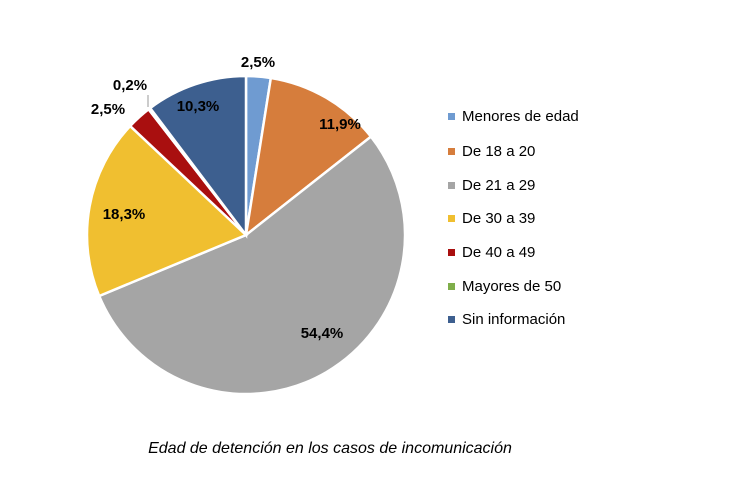 The height and width of the screenshot is (489, 736). I want to click on legend-item: Menores de edad, so click(513, 116).